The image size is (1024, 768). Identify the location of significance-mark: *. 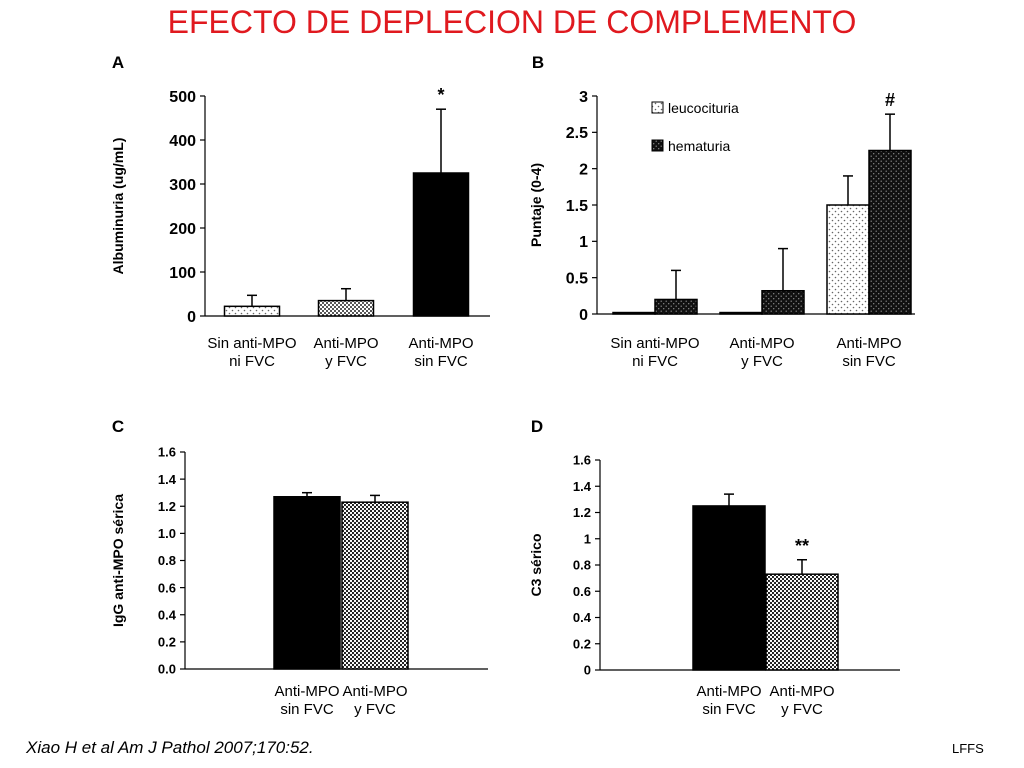
(440, 95).